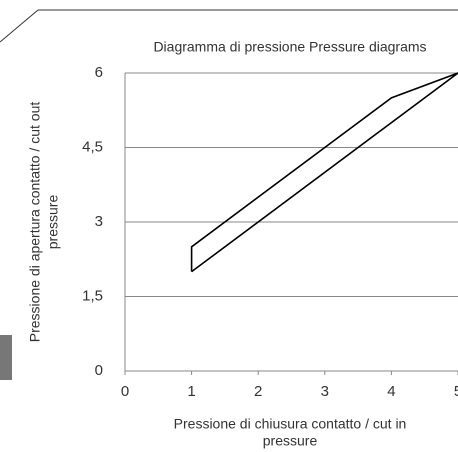 The image size is (458, 452). What do you see at coordinates (191, 391) in the screenshot?
I see `x-tick-label: 1` at bounding box center [191, 391].